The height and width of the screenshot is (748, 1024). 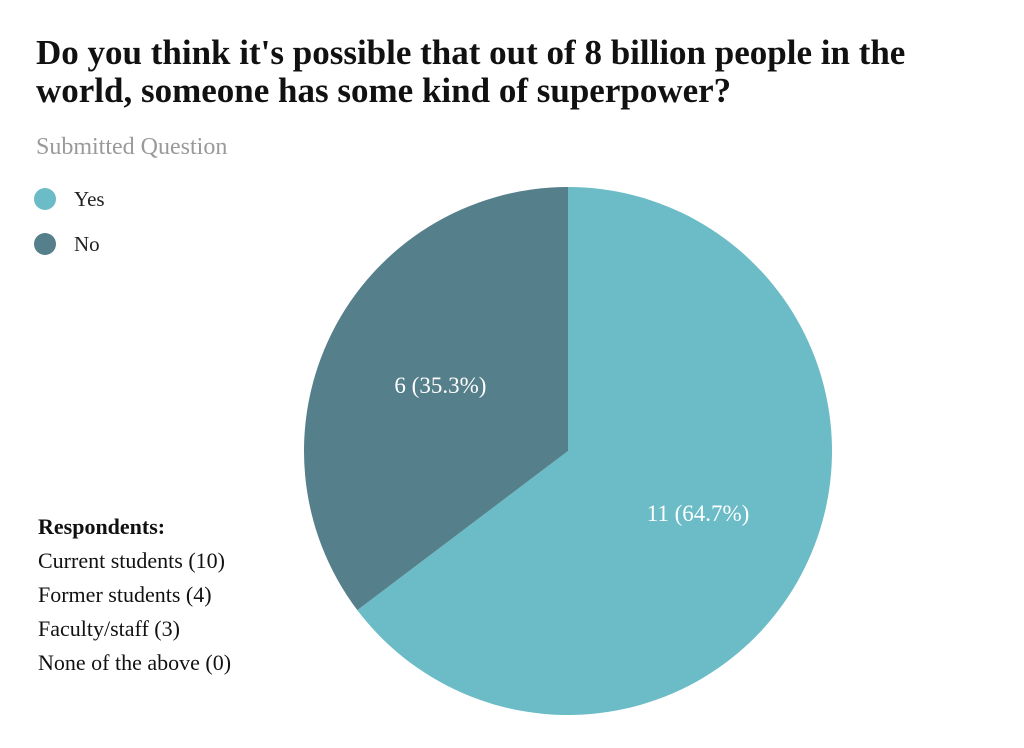 I want to click on pie-slice-label-no: 6 (35.3%), so click(x=440, y=385).